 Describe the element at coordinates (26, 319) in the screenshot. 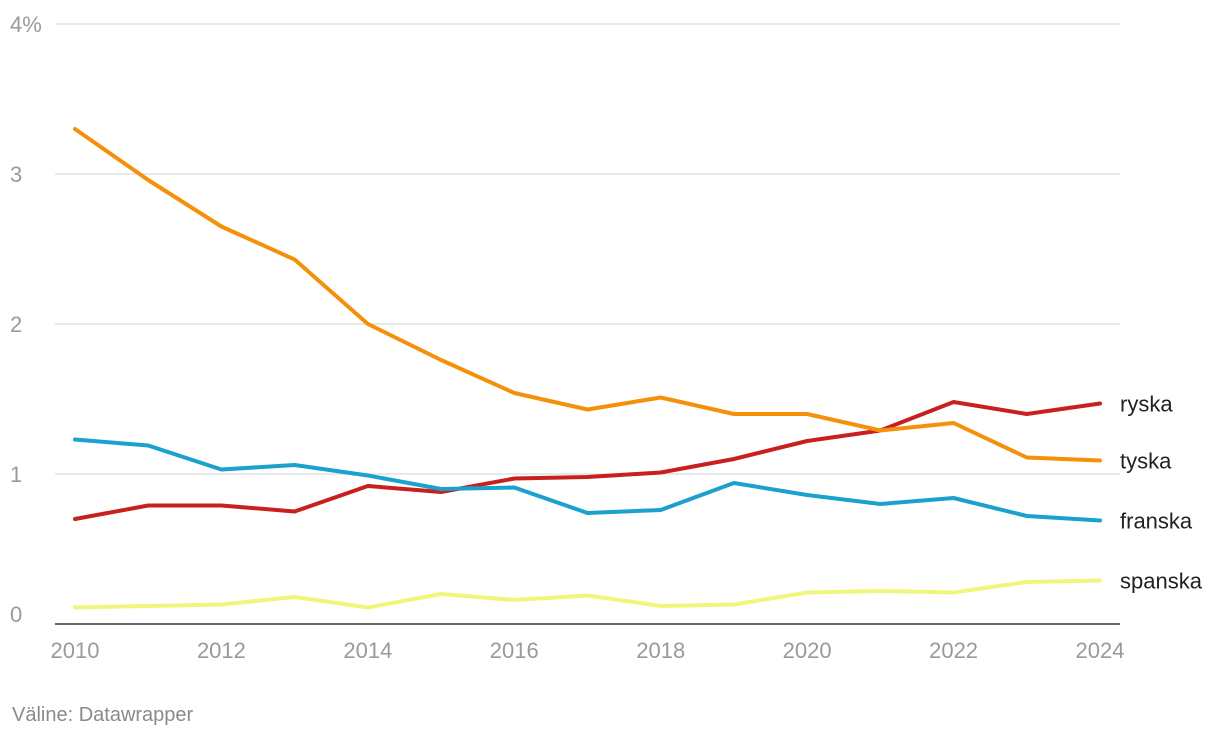

I see `y-axis-ticks: 0 1 2 3 4%` at that location.